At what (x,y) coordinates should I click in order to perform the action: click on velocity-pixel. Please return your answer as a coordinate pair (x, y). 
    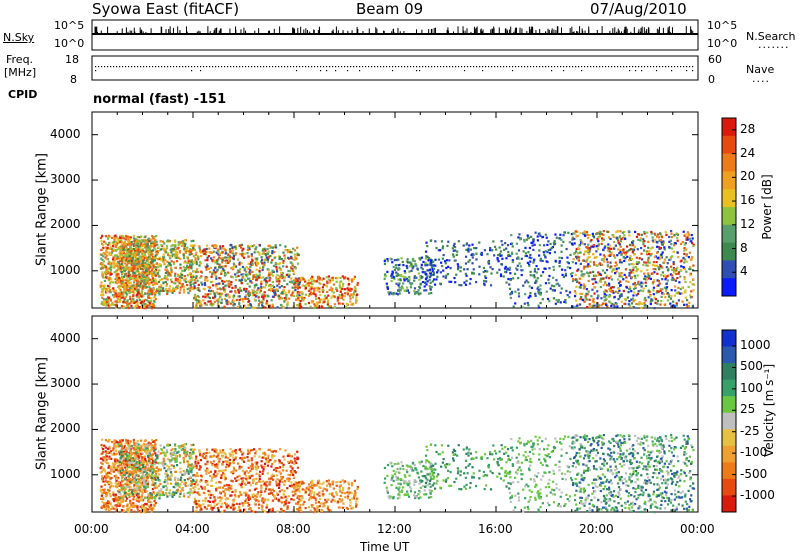
    Looking at the image, I should click on (101, 467).